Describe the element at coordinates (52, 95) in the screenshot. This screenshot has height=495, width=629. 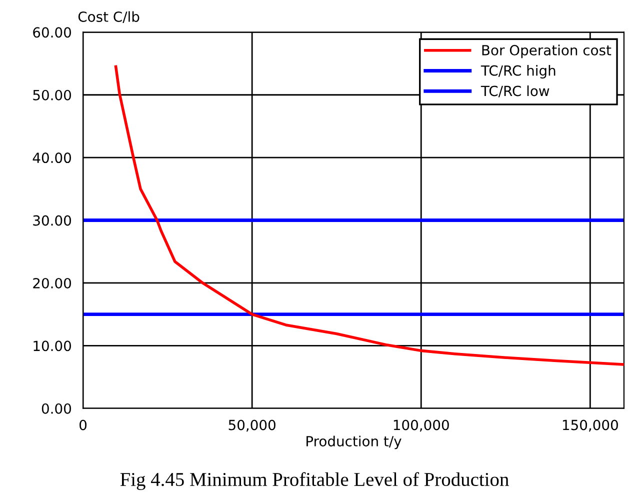
I see `y-tick-label: 50.00` at that location.